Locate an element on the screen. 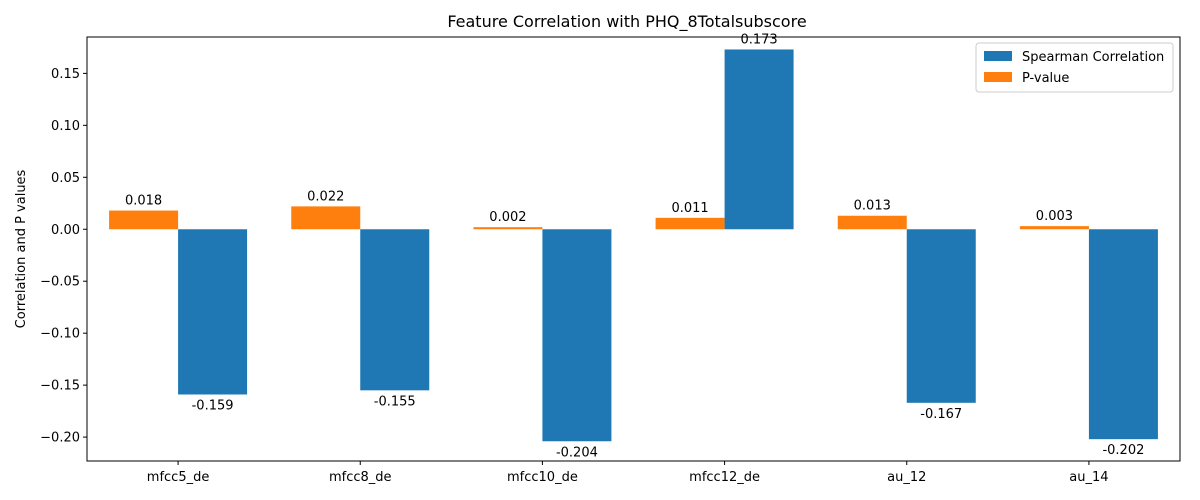 This screenshot has width=1200, height=500. data-label-p-value-mfcc12_de: 0.011 is located at coordinates (689, 208).